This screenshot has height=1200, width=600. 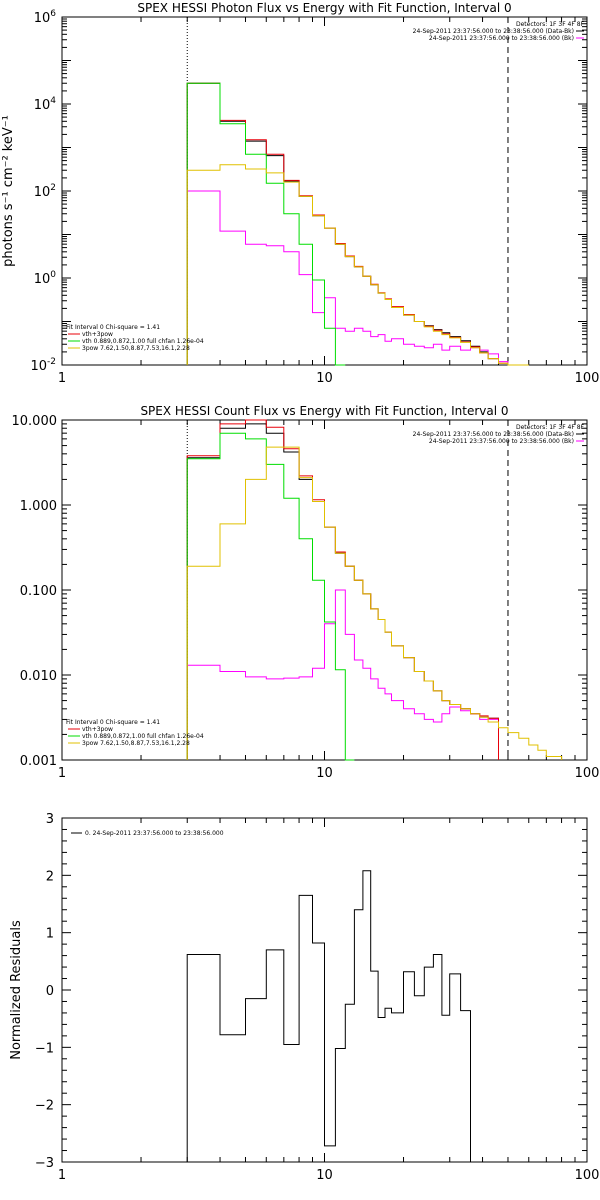 What do you see at coordinates (143, 341) in the screenshot?
I see `legend-bottom-left-0-2: vth 0.889,0.872,1.00 full chfan 1.26e-04` at bounding box center [143, 341].